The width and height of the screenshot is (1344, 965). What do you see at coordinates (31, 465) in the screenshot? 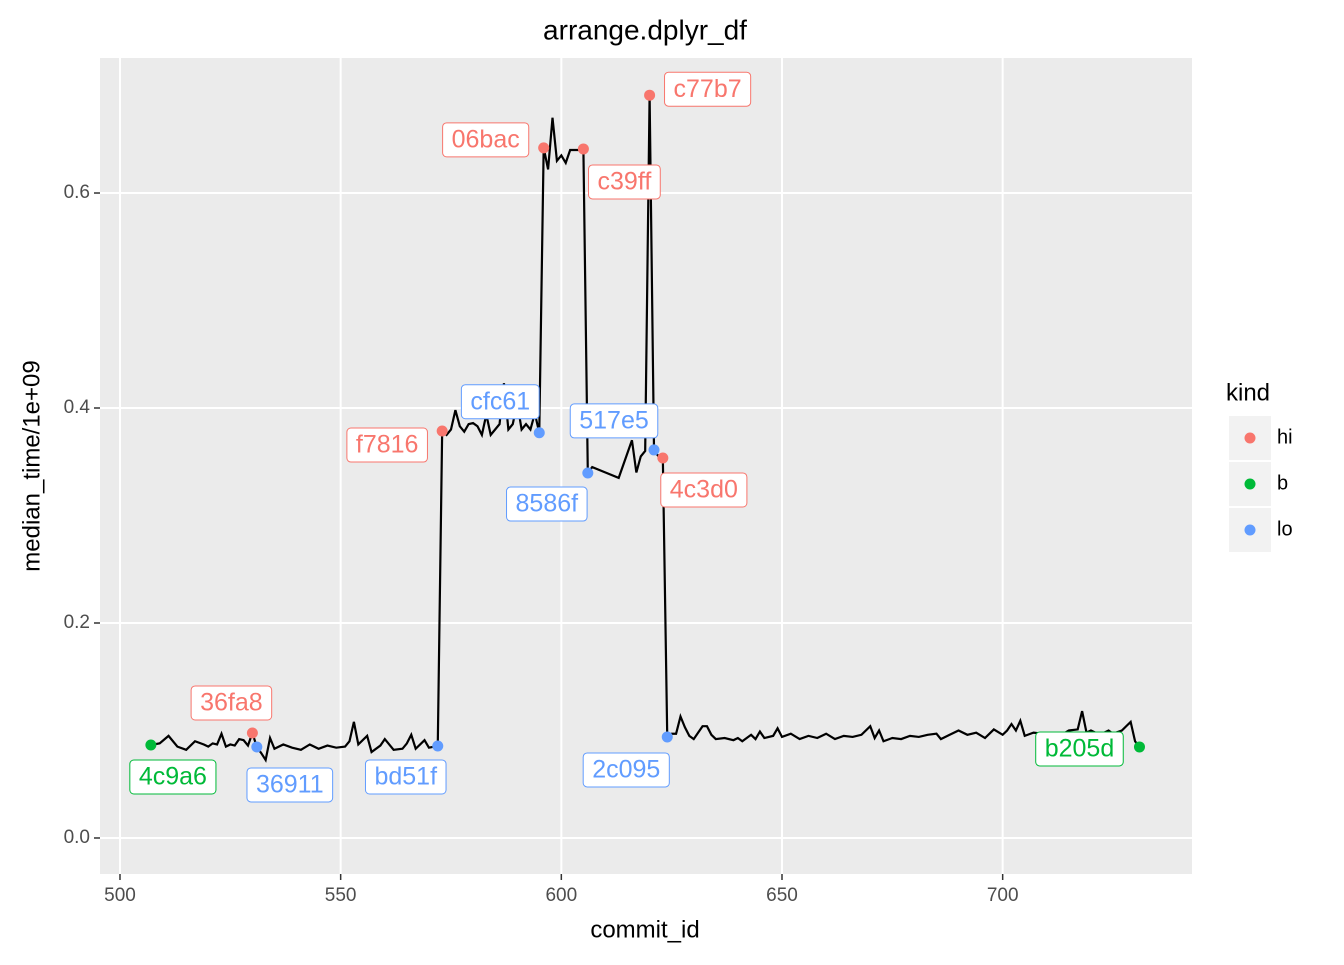
I see `y-axis-title: median_time/1e+09` at bounding box center [31, 465].